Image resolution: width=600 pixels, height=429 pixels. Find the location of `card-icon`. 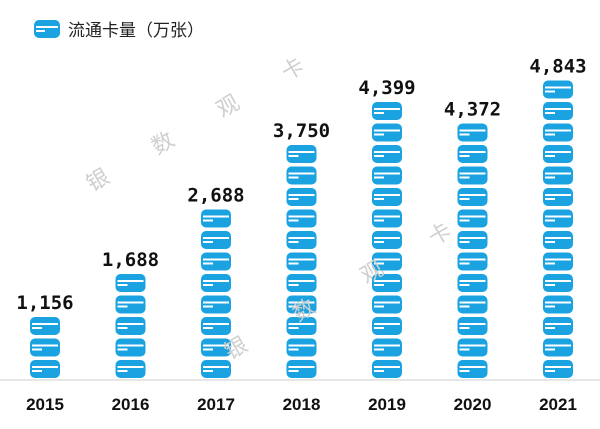

card-icon is located at coordinates (47, 29).